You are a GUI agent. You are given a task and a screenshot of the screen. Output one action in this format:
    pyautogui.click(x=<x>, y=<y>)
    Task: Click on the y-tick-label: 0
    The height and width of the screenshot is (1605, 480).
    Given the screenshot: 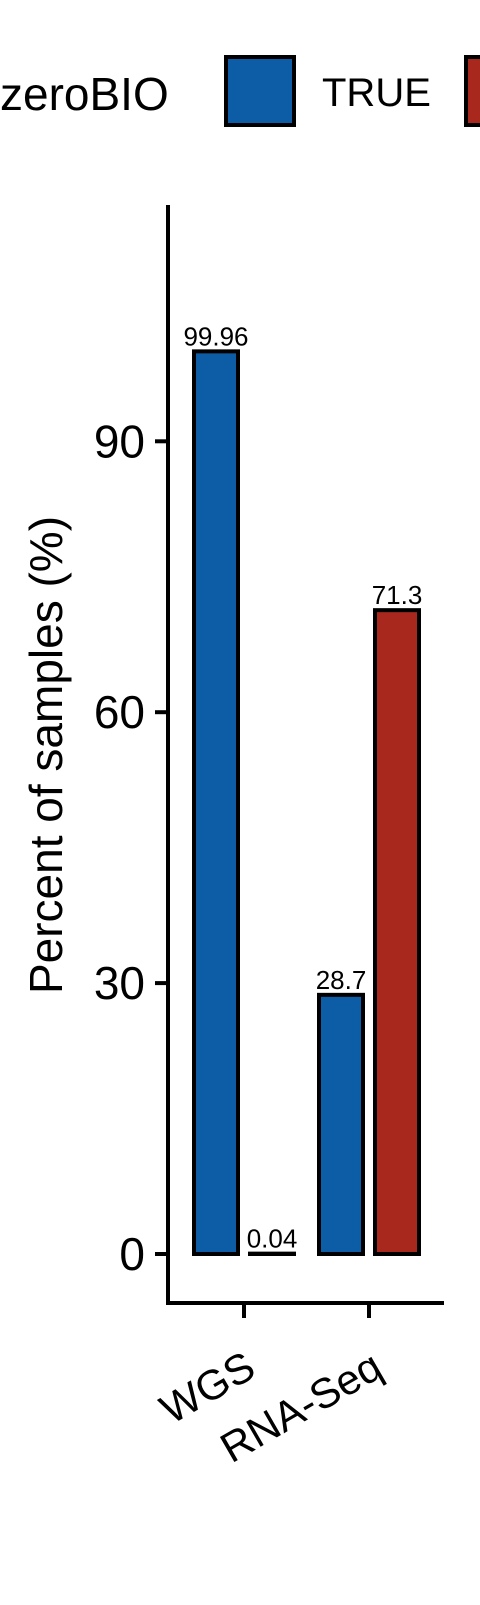 What is the action you would take?
    pyautogui.click(x=132, y=1254)
    